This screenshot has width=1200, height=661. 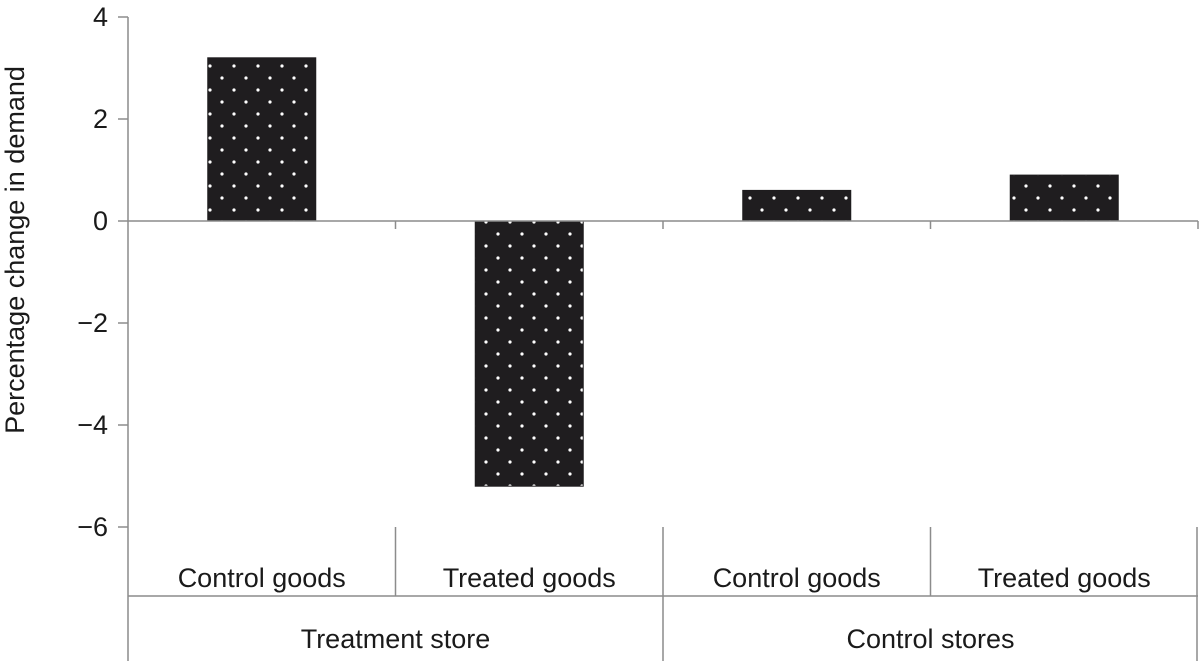 I want to click on y-axis: 4 2 0 −2 −4 −6, so click(x=103, y=331).